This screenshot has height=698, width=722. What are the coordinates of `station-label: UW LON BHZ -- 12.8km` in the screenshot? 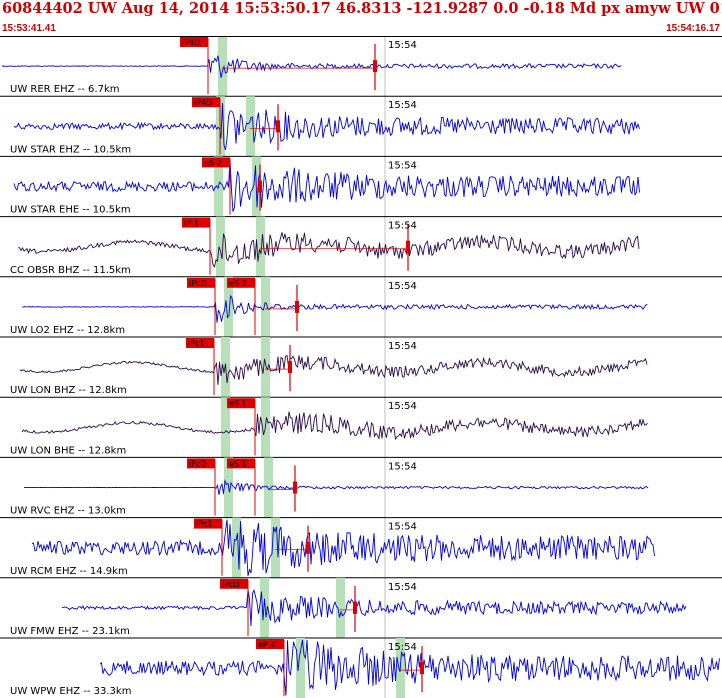 It's located at (68, 390).